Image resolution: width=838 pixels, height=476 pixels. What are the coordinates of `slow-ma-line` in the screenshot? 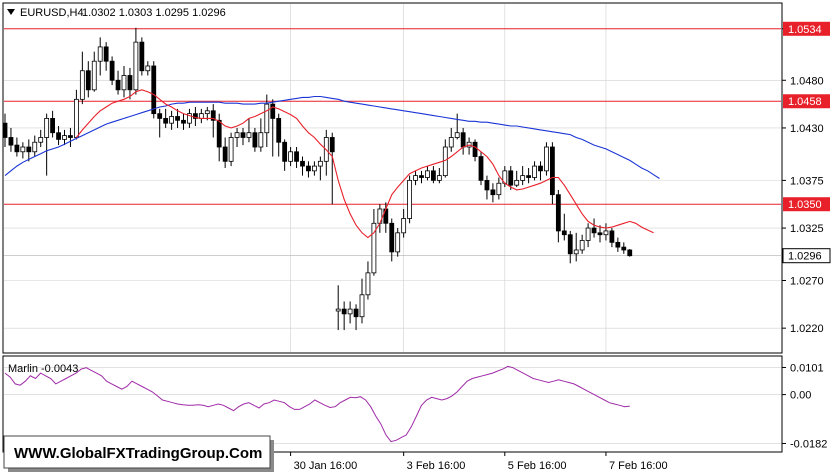 It's located at (332, 137).